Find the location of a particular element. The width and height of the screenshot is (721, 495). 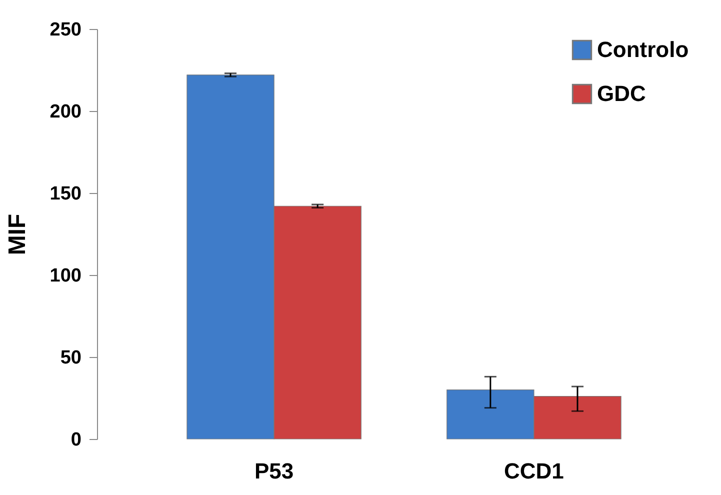

y-tick-label: 0 is located at coordinates (76, 440).